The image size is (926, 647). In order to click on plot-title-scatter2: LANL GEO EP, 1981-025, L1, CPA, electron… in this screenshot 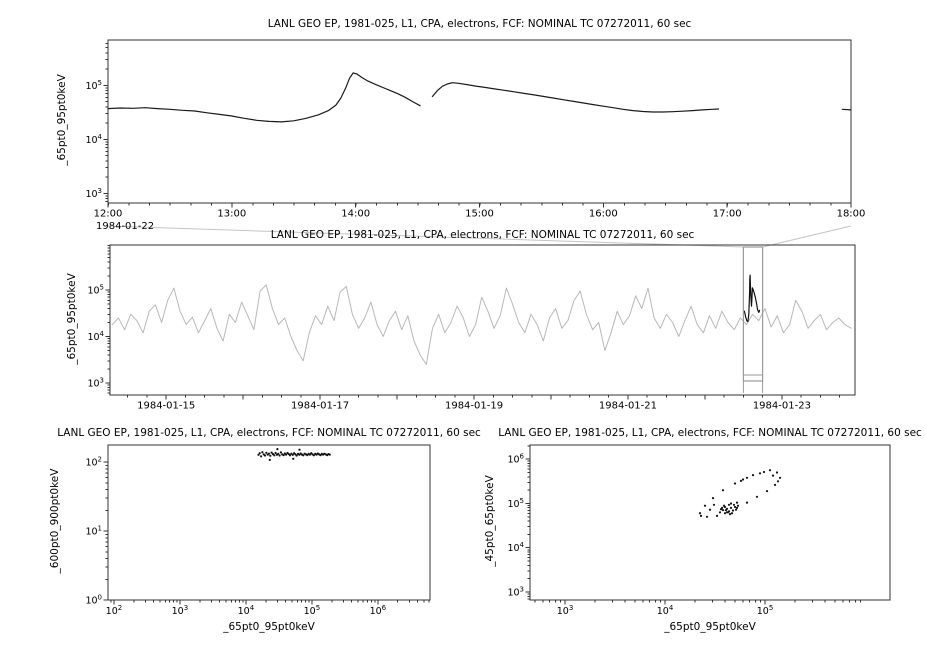, I will do `click(710, 433)`.